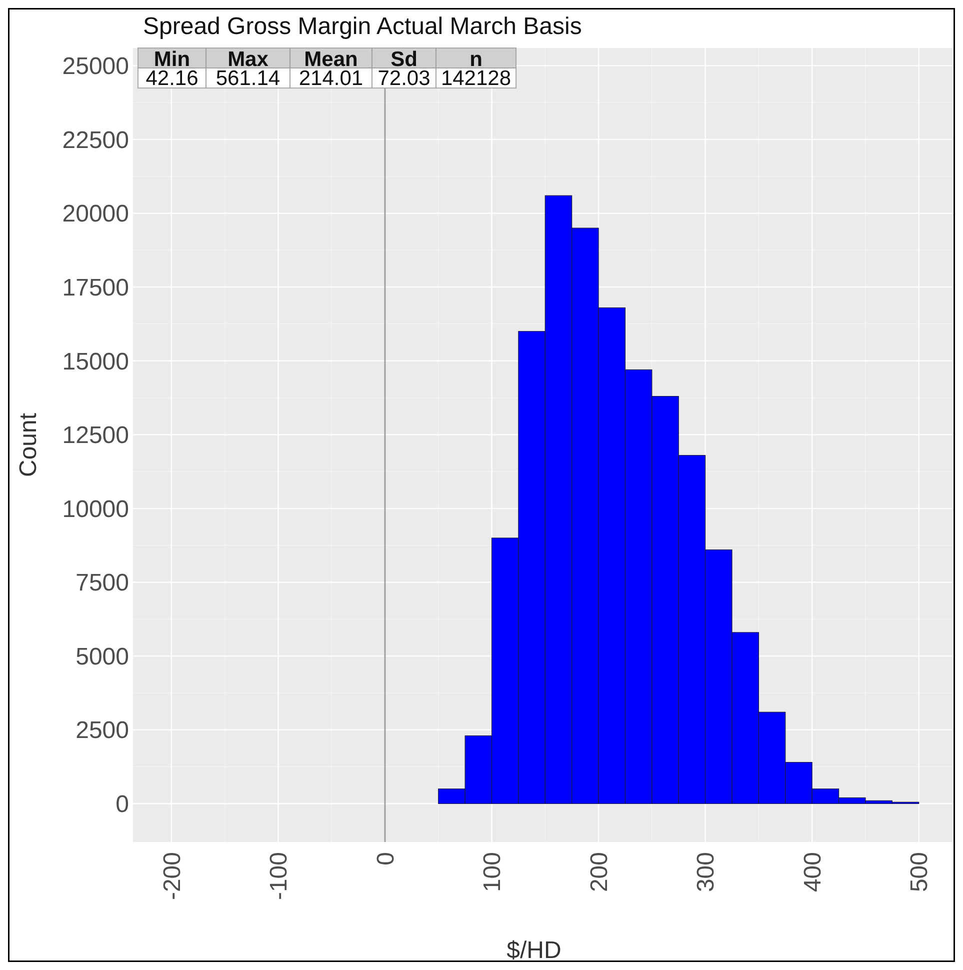  I want to click on x-tick-label: 300, so click(706, 872).